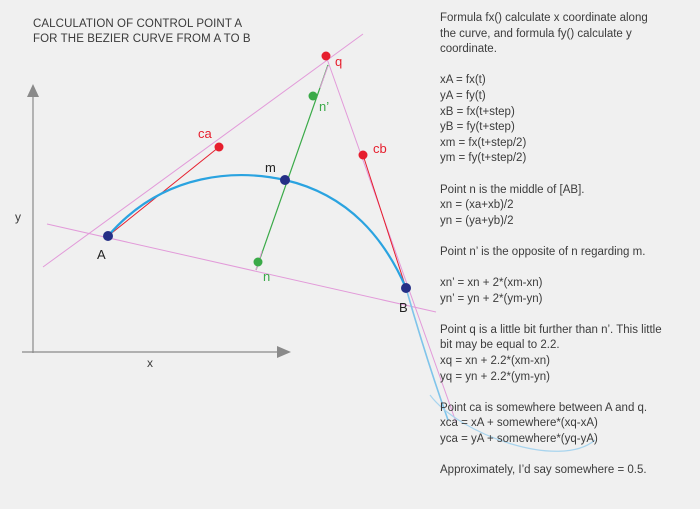  What do you see at coordinates (219, 147) in the screenshot?
I see `point-ca` at bounding box center [219, 147].